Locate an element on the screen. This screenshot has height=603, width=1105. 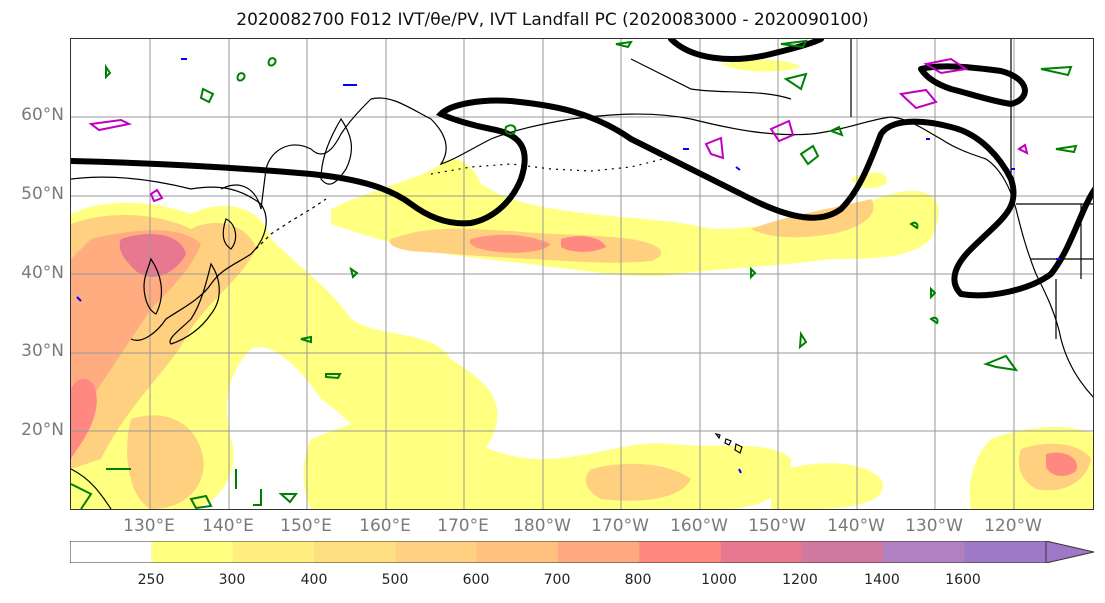
colorbar-tick-1600: 1600 is located at coordinates (963, 580).